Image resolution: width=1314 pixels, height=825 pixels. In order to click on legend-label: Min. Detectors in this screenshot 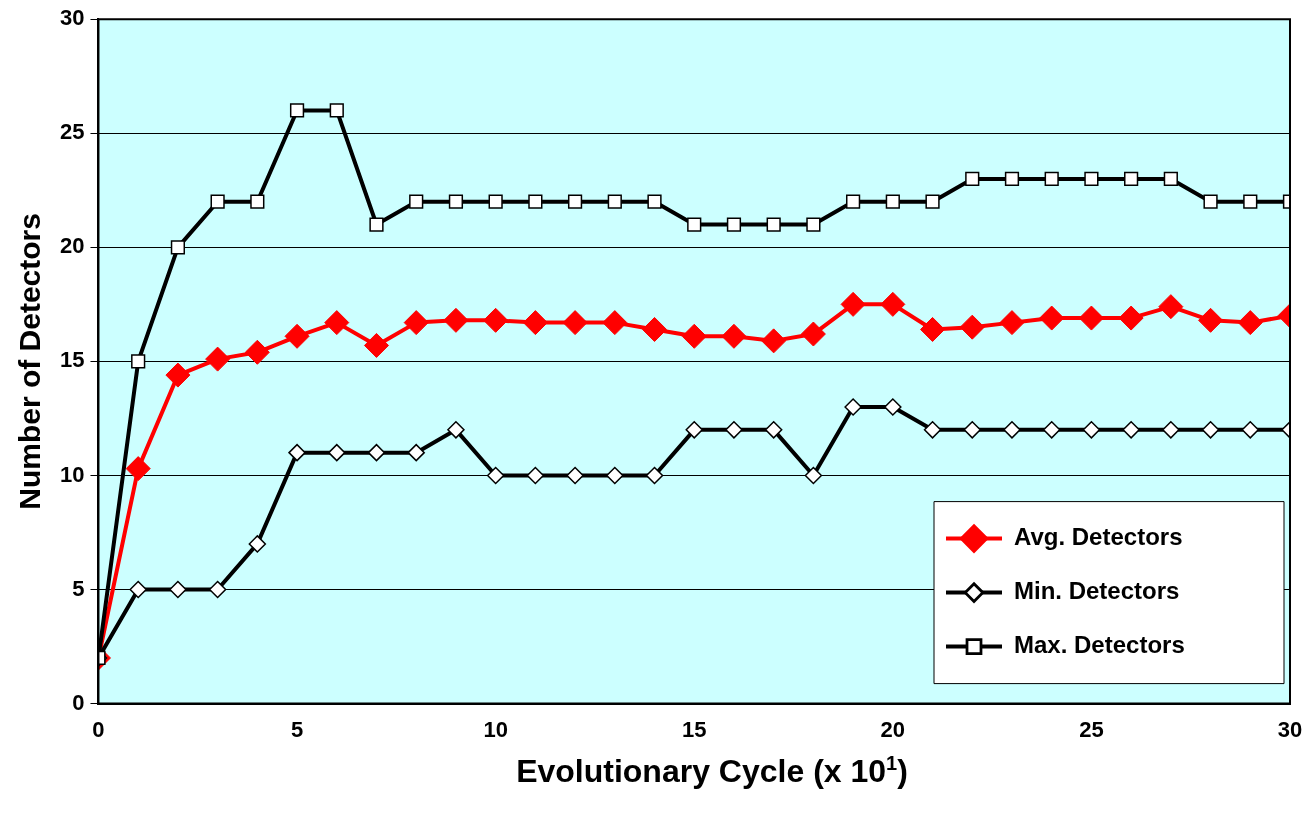, I will do `click(1097, 591)`.